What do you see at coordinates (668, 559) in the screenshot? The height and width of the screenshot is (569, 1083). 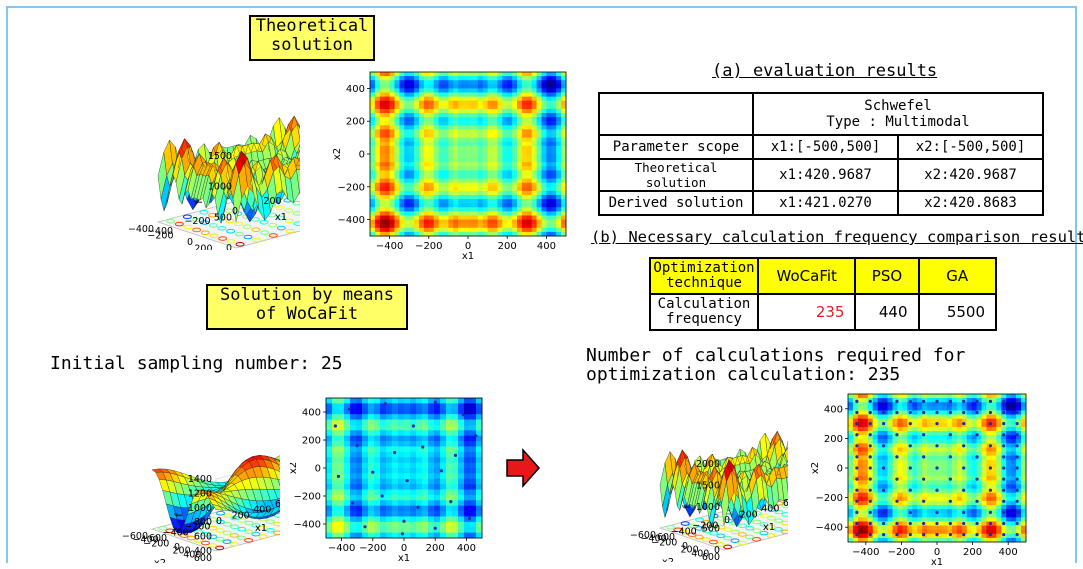 I see `x2-axis-label: x2` at bounding box center [668, 559].